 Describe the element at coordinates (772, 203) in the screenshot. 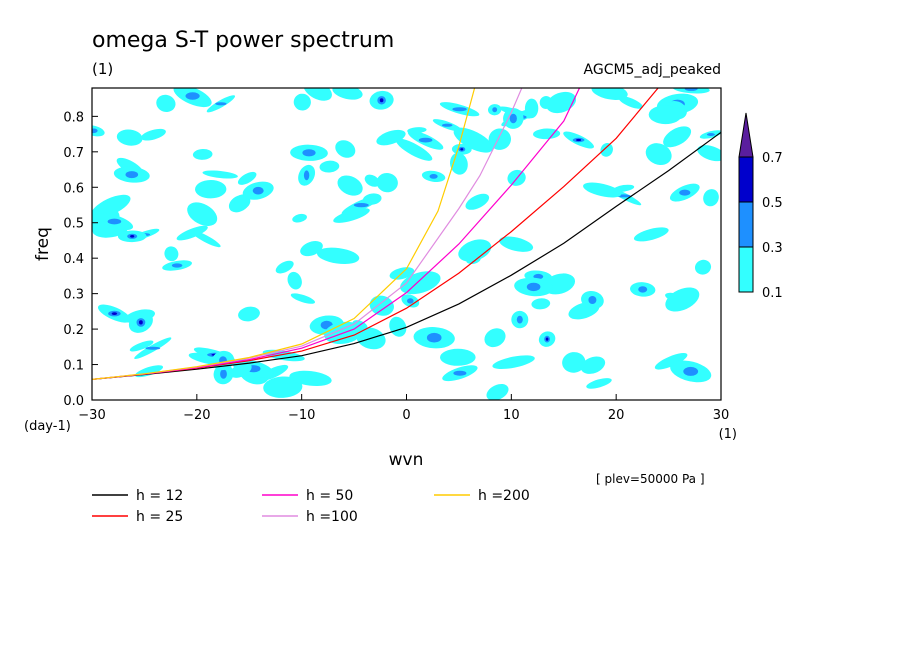

I see `colorbar-label: 0.5` at that location.